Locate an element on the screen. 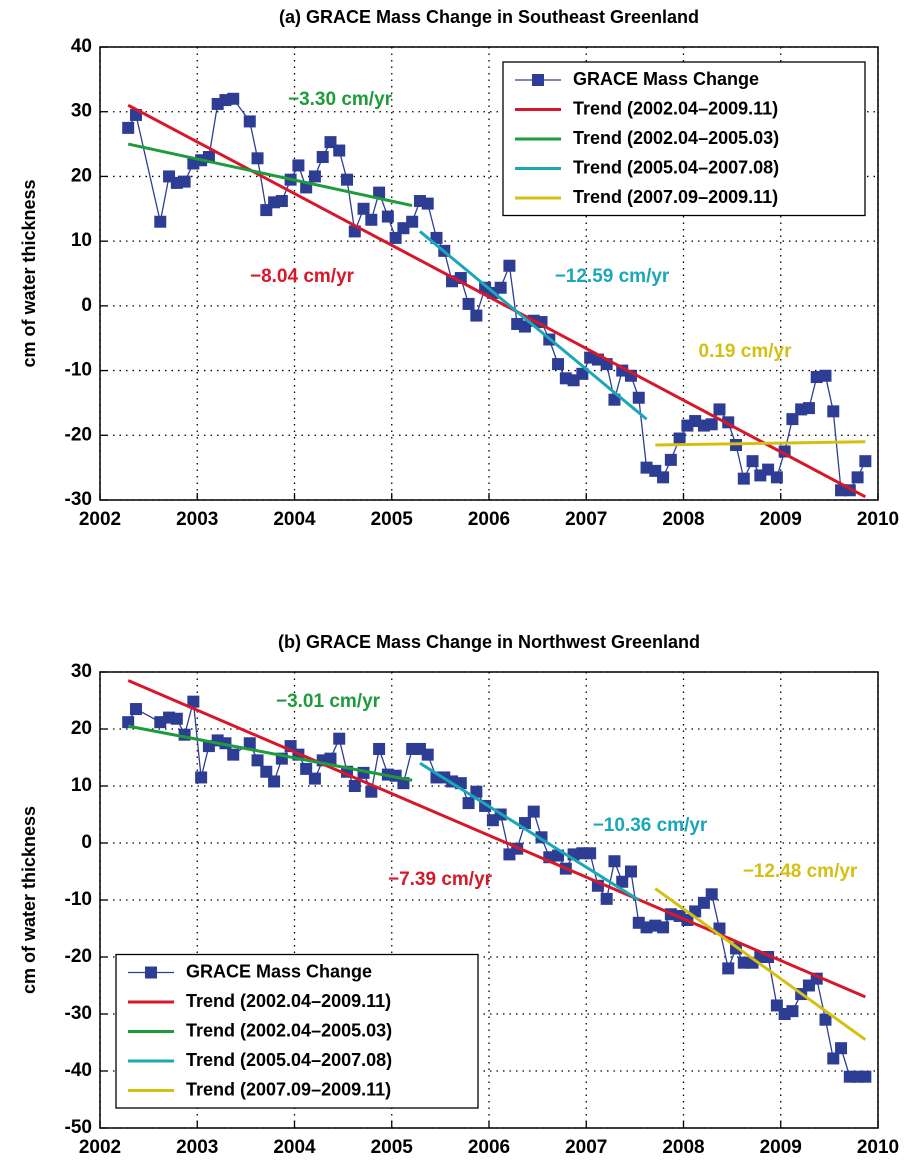 Image resolution: width=912 pixels, height=1165 pixels. y-tick-label: -10 is located at coordinates (78, 899).